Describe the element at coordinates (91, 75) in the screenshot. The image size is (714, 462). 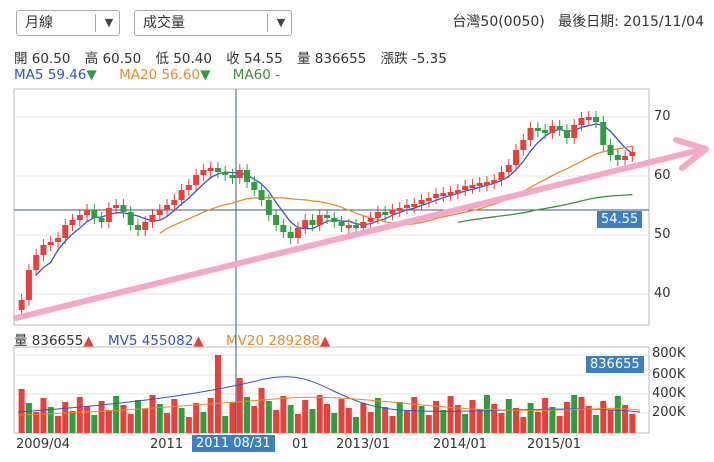
I see `down-triangle-icon: ▼` at that location.